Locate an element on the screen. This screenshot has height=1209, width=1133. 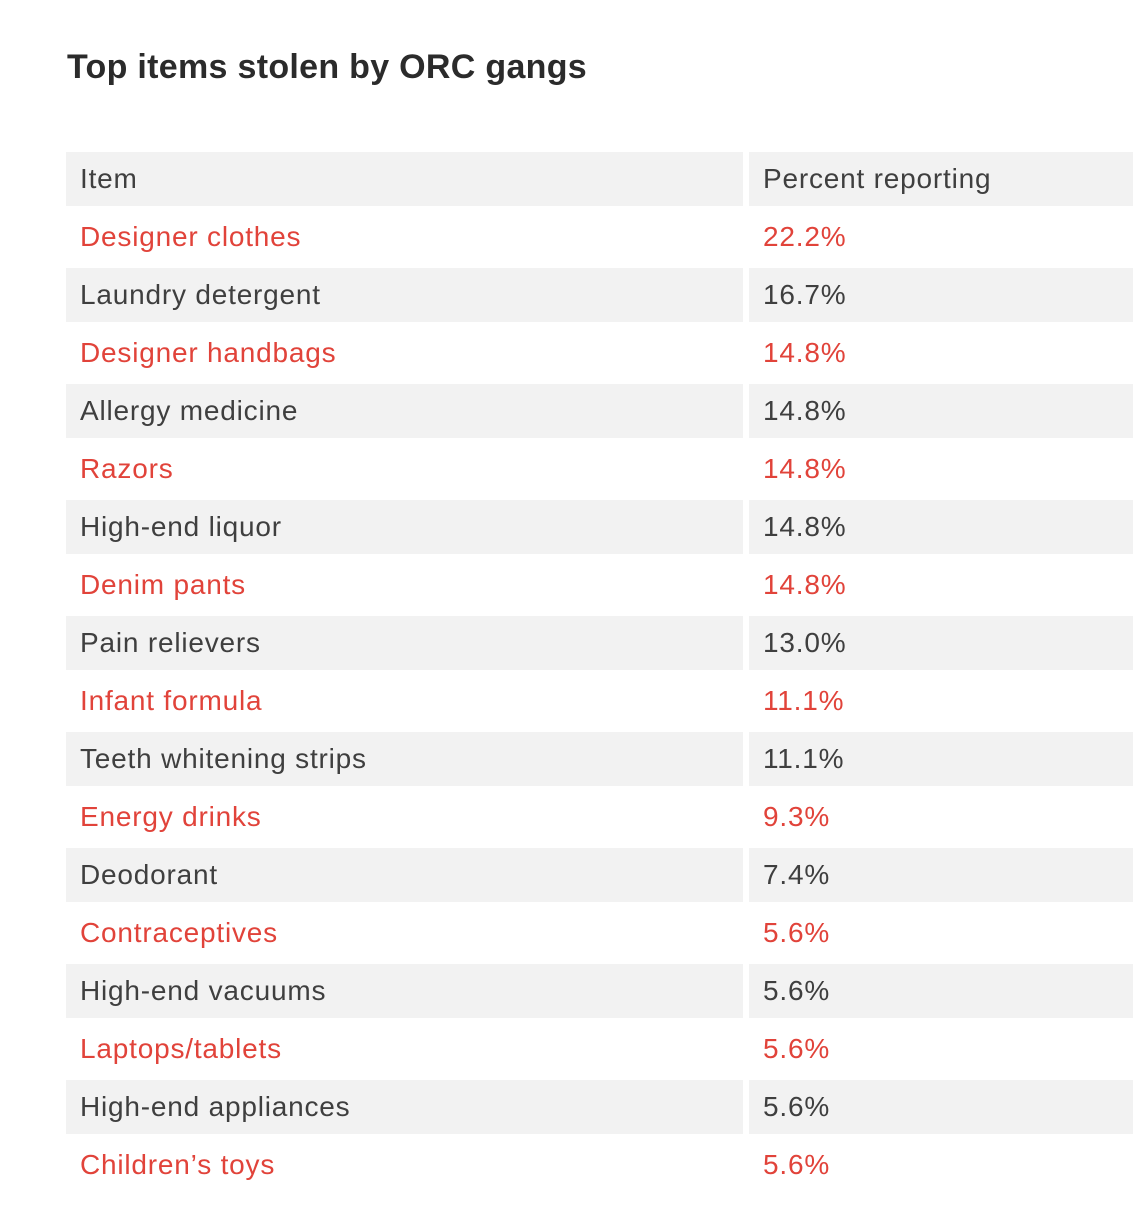
item-cell: Designer handbags is located at coordinates (404, 353).